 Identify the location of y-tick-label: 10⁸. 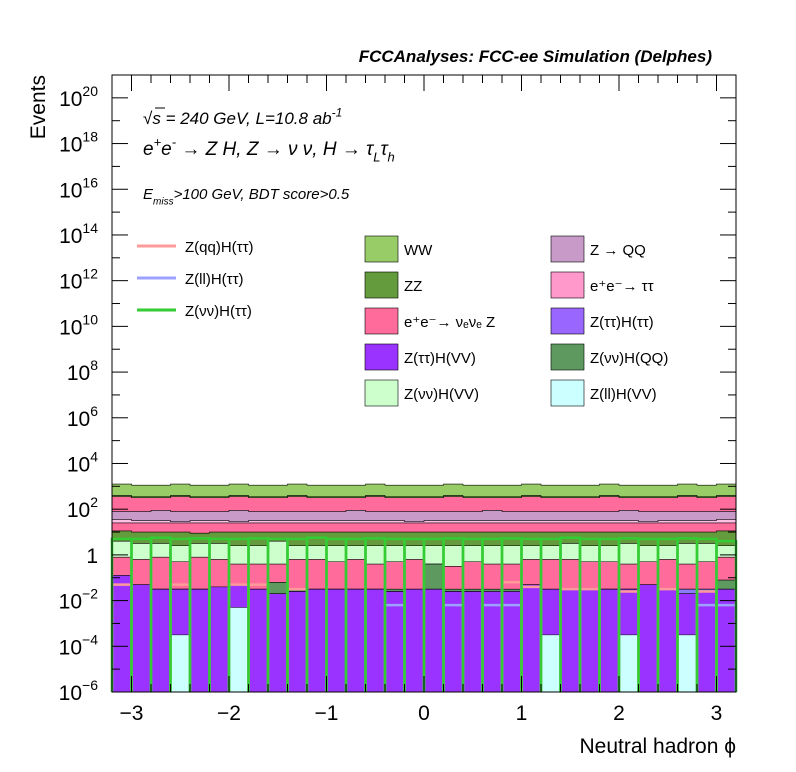
(82, 371).